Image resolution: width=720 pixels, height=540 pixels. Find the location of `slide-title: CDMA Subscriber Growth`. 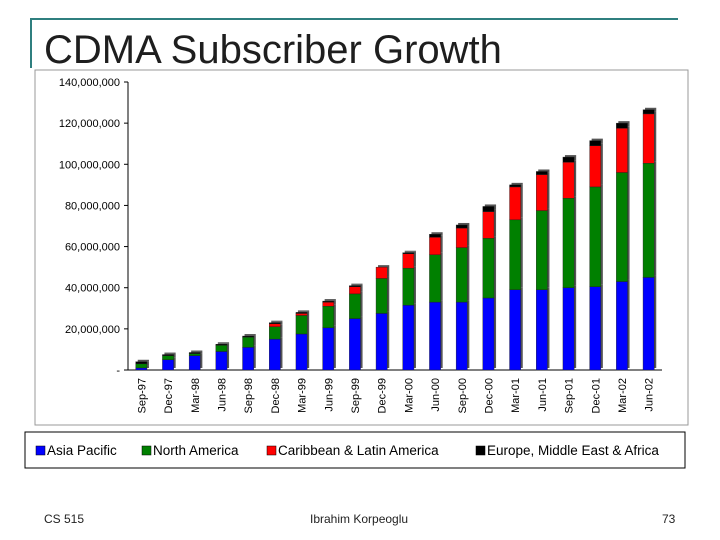

slide-title: CDMA Subscriber Growth is located at coordinates (273, 50).